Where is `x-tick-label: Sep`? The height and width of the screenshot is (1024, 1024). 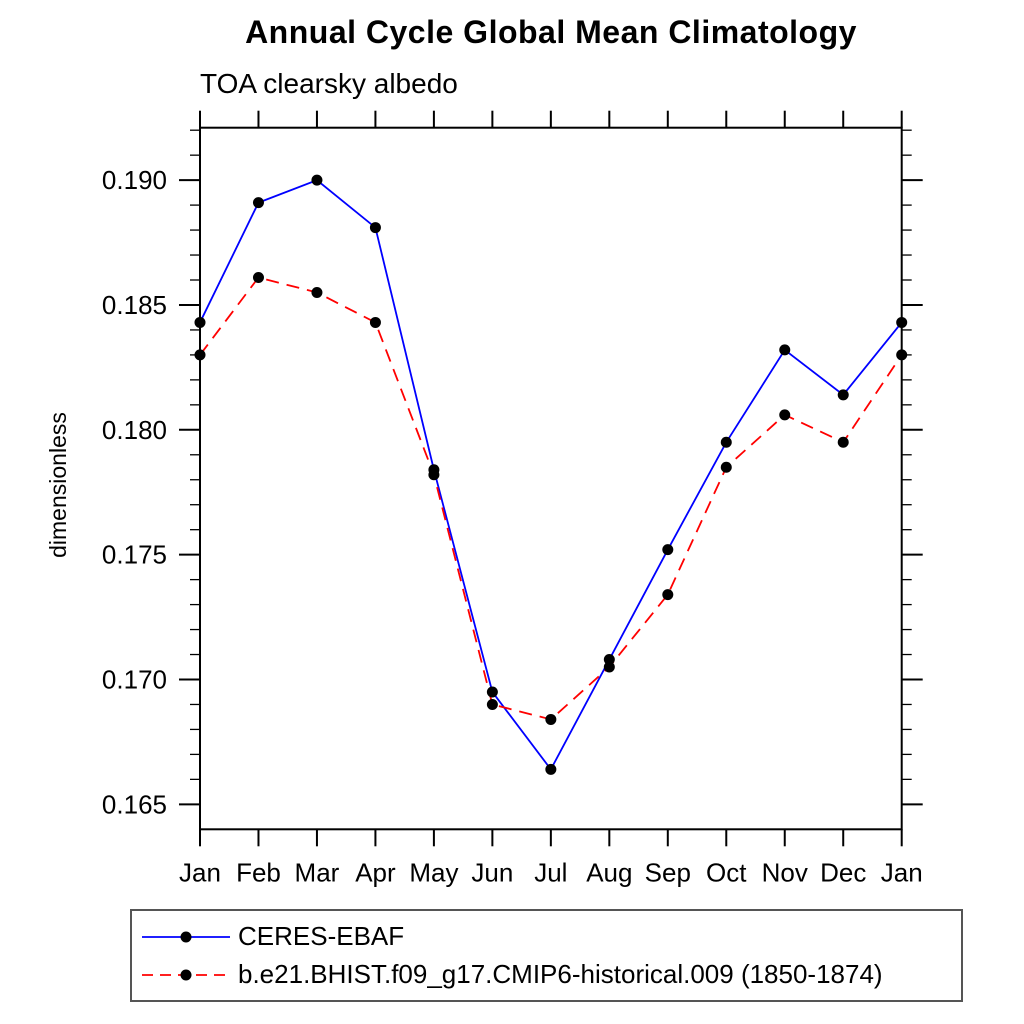 x-tick-label: Sep is located at coordinates (668, 872).